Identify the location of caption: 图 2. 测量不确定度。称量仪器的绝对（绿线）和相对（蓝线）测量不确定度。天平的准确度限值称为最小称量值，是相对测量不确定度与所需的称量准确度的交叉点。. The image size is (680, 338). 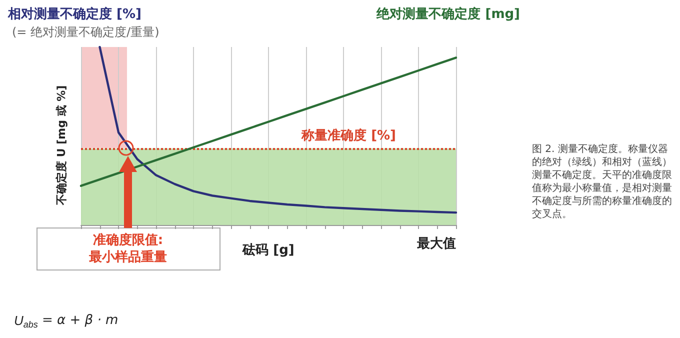
(602, 181).